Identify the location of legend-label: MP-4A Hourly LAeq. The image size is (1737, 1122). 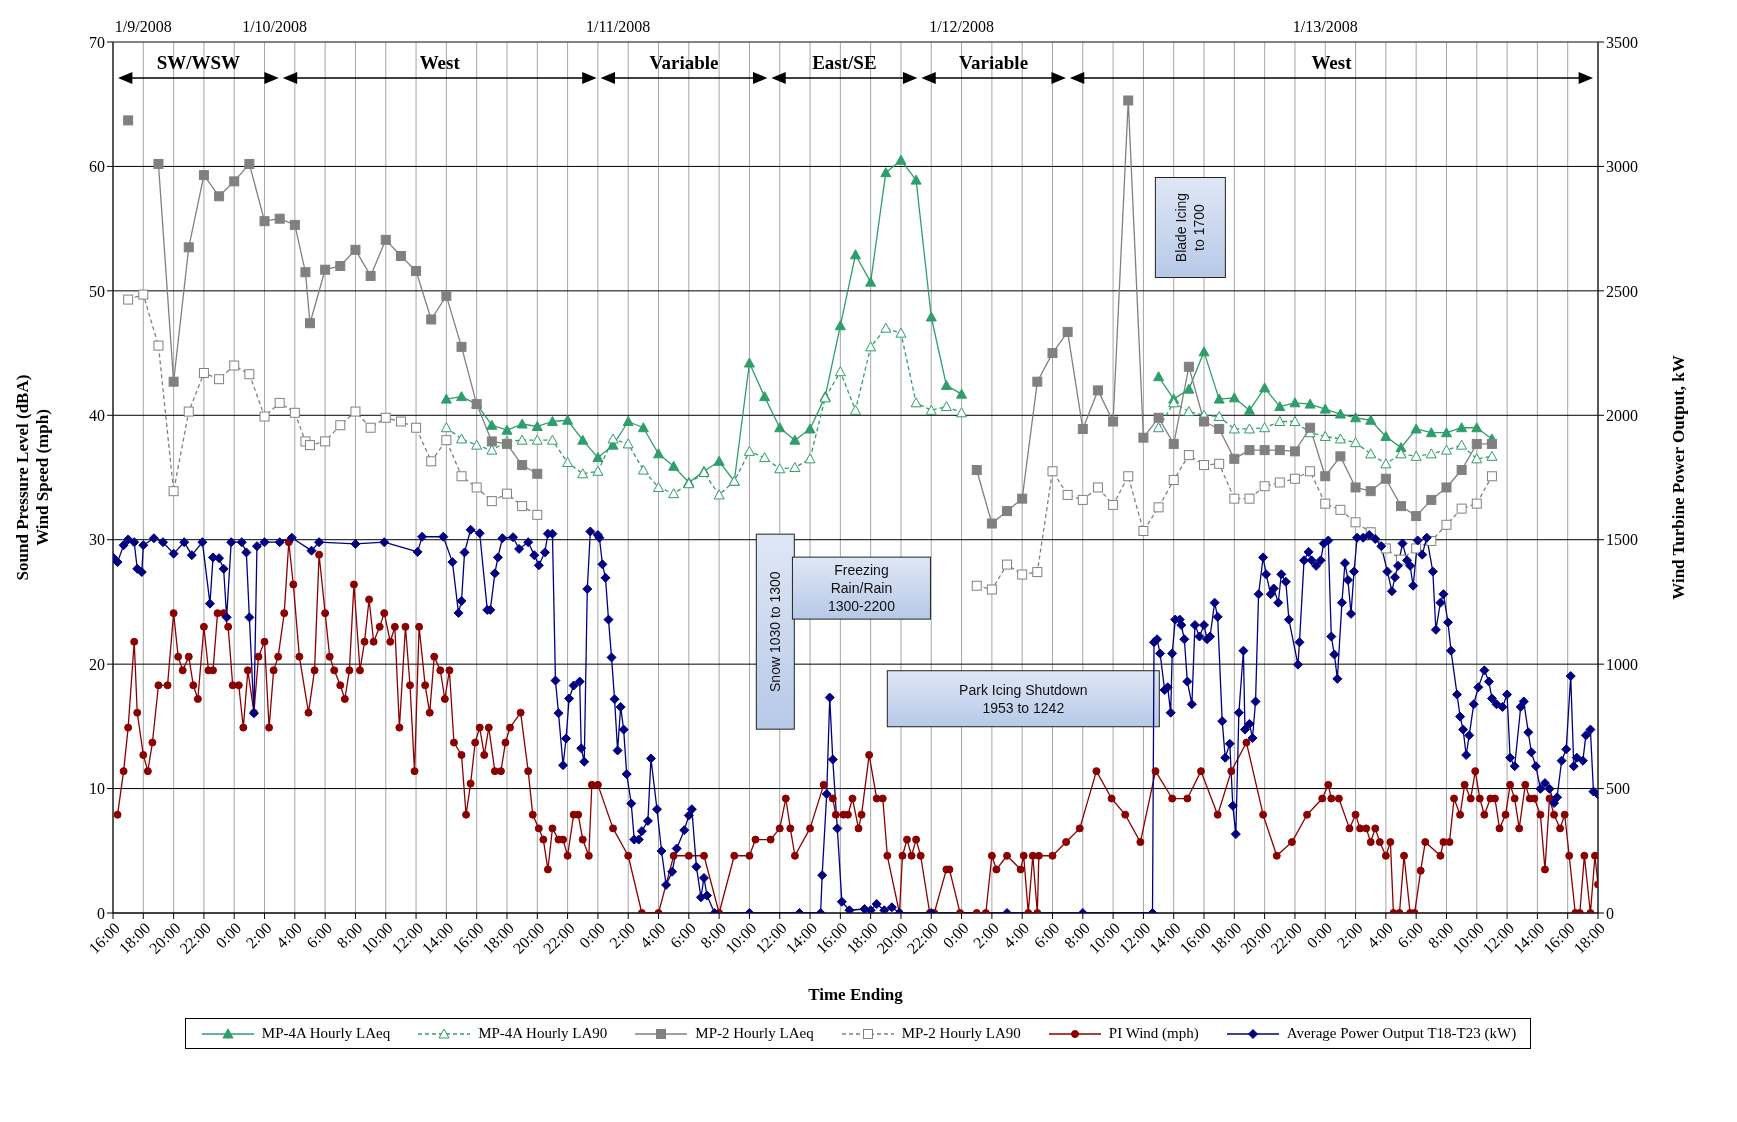
(326, 1033).